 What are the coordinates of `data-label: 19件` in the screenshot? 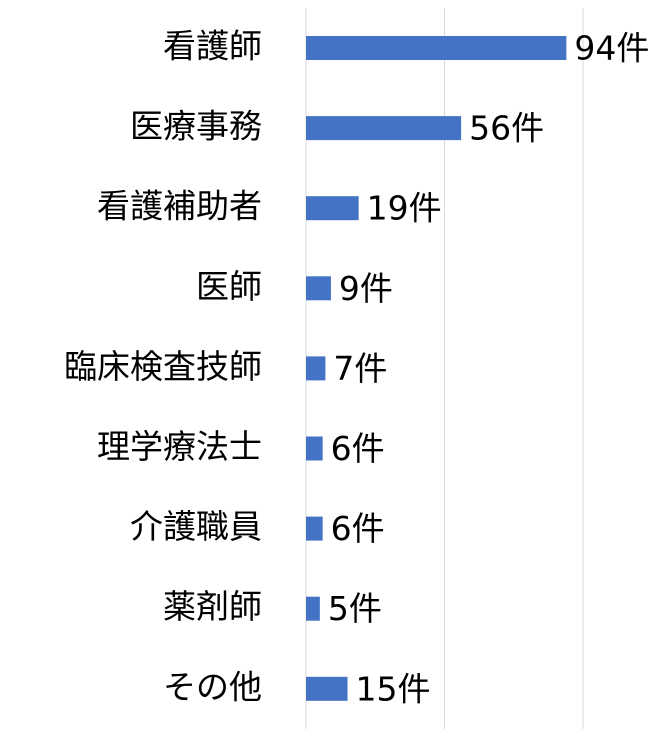 It's located at (404, 208).